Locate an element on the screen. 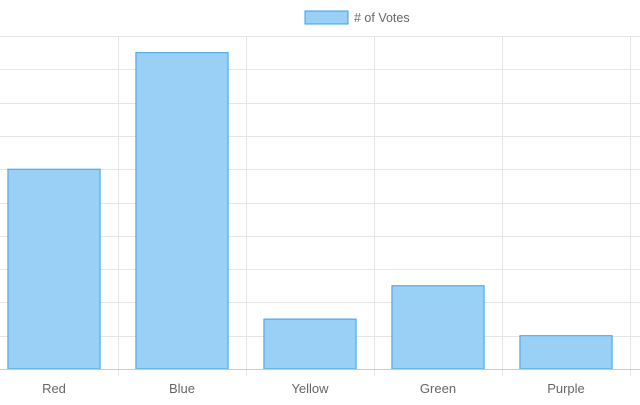 Image resolution: width=640 pixels, height=405 pixels. bar-blue is located at coordinates (182, 211).